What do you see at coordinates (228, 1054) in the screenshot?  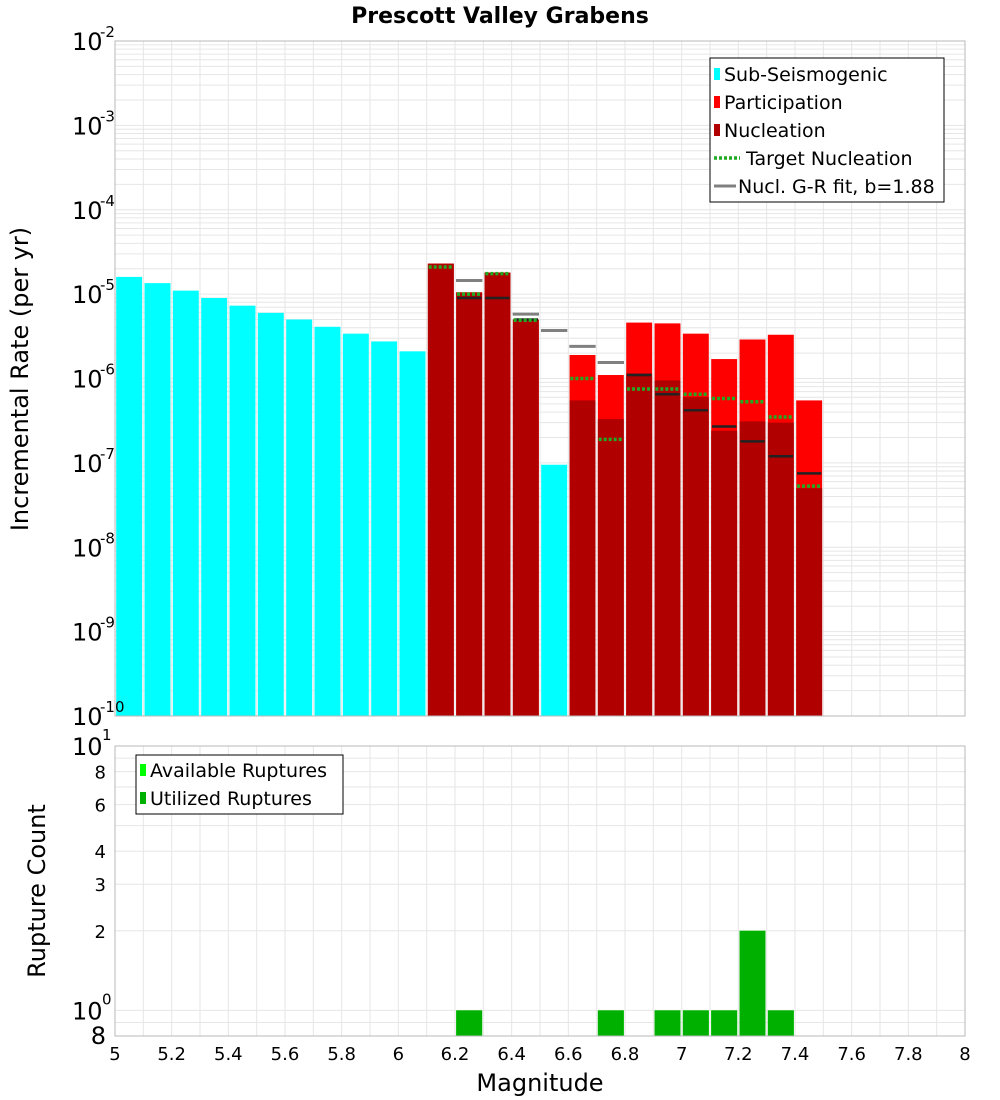 I see `x-tick-label: 5.4` at bounding box center [228, 1054].